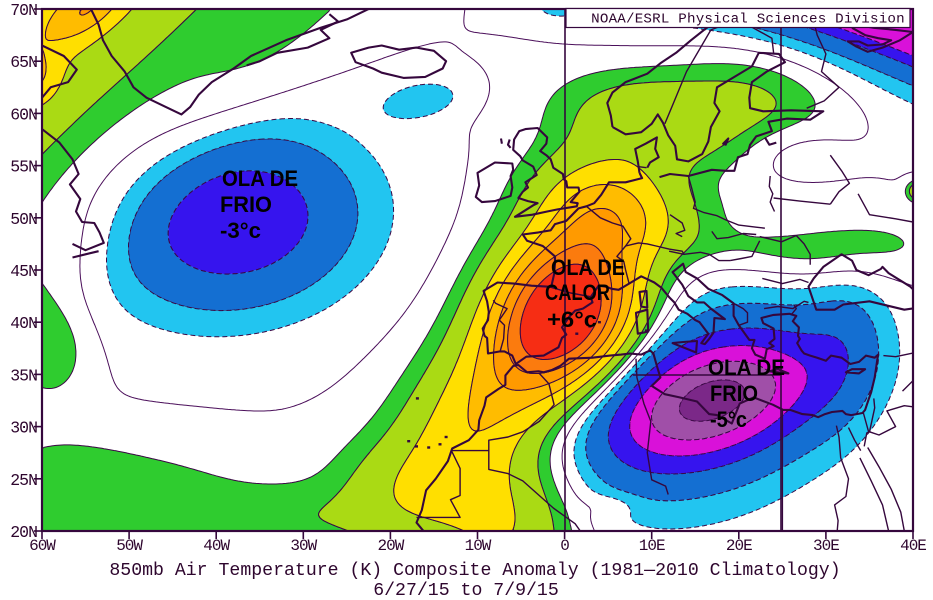 This screenshot has height=600, width=933. I want to click on svg-text: 20N, so click(23, 532).